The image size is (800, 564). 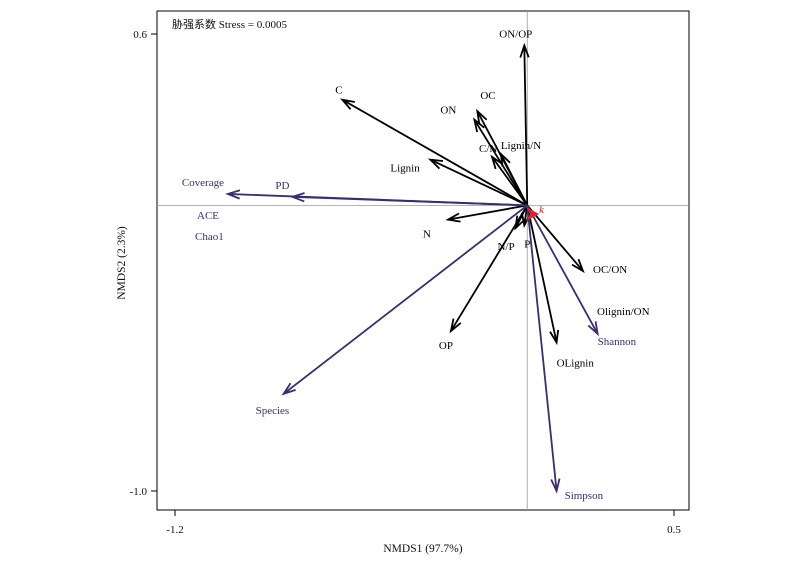 What do you see at coordinates (140, 35) in the screenshot?
I see `y-tick-label: 0.6` at bounding box center [140, 35].